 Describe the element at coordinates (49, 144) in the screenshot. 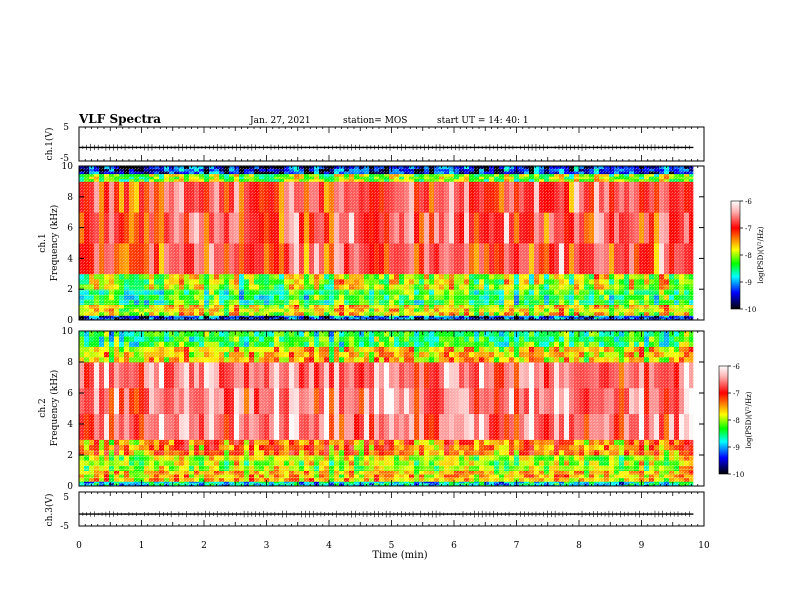

I see `ch1-waveform-ylabel: ch.1(V)` at that location.